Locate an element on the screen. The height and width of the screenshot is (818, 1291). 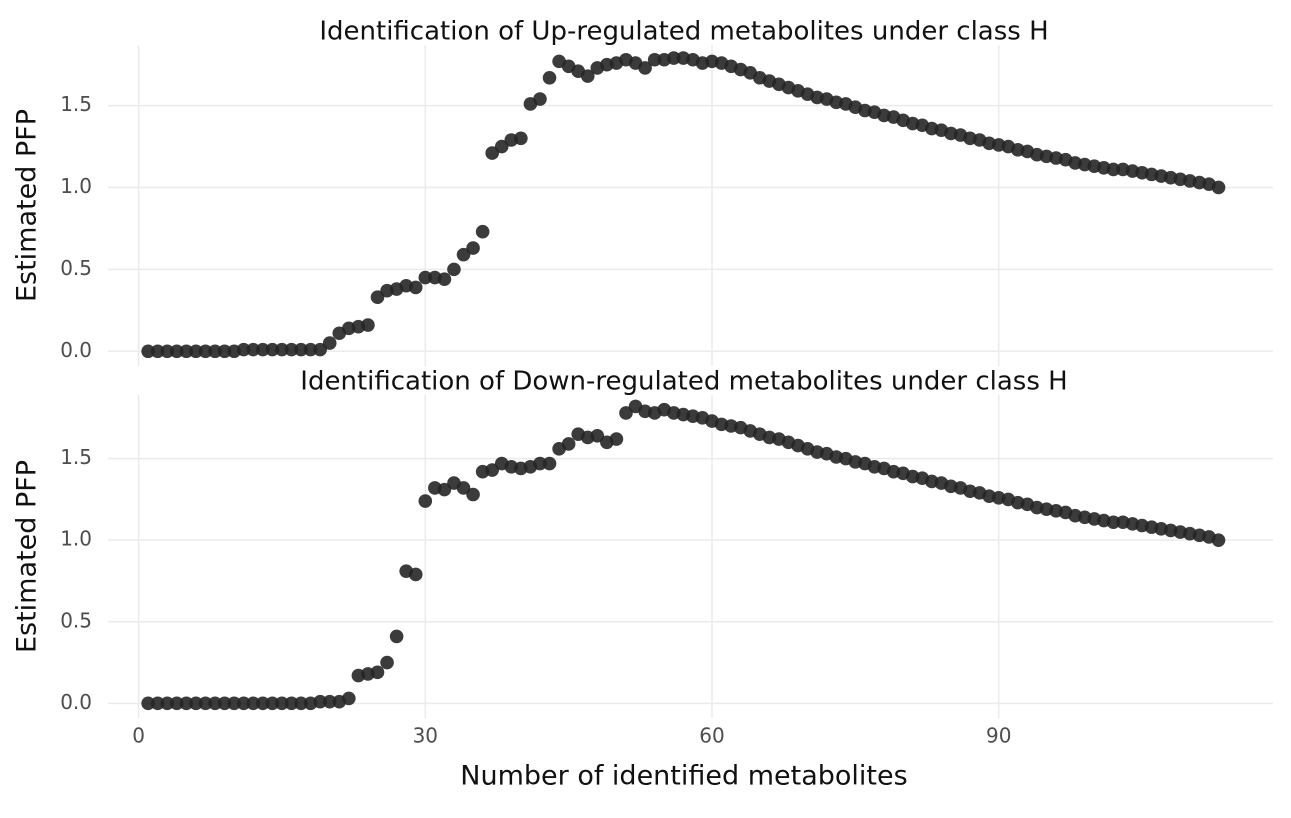
x-tick-label: 30 is located at coordinates (425, 736).